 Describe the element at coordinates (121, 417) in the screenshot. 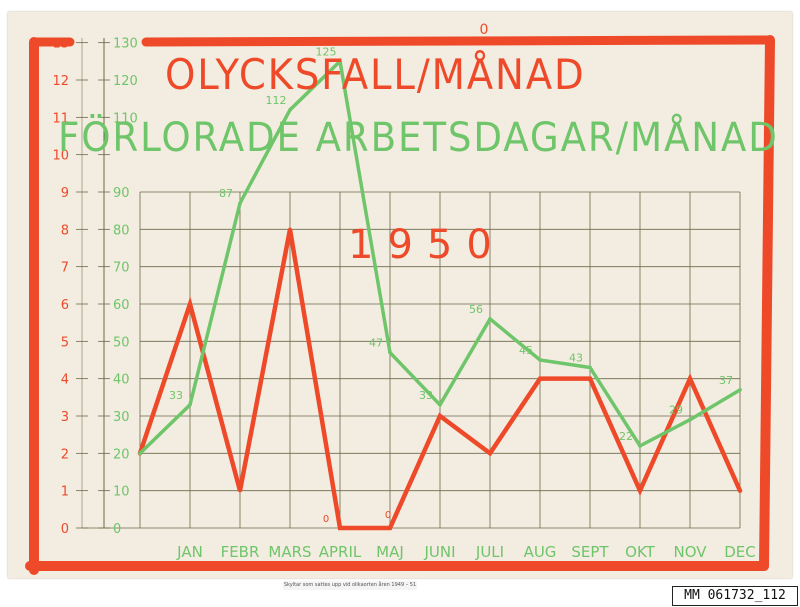

I see `right-axis-tick-label: 30` at that location.